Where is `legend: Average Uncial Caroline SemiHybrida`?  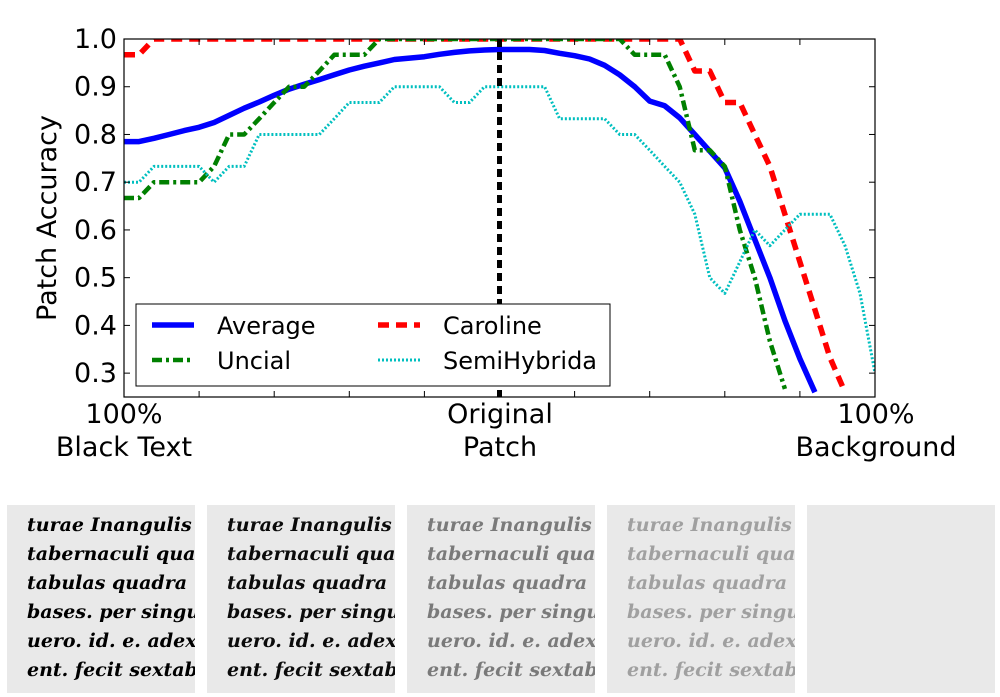
legend: Average Uncial Caroline SemiHybrida is located at coordinates (373, 345).